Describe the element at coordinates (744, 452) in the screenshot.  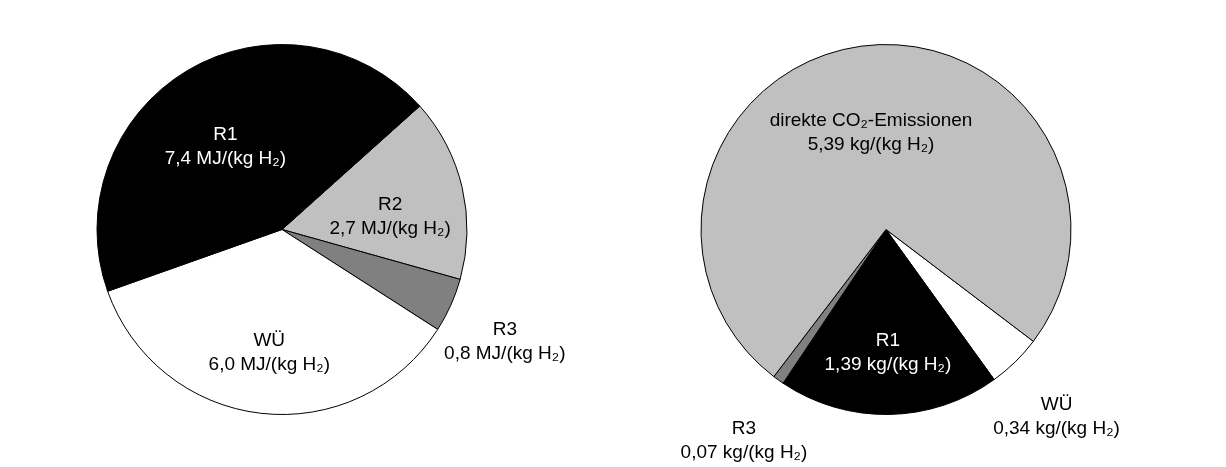
I see `data-label: 0,07 kg/(kg H₂)` at that location.